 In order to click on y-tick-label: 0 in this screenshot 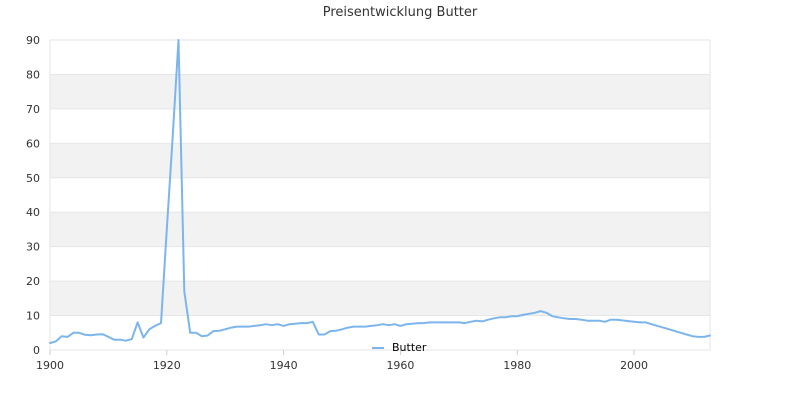, I will do `click(36, 350)`.